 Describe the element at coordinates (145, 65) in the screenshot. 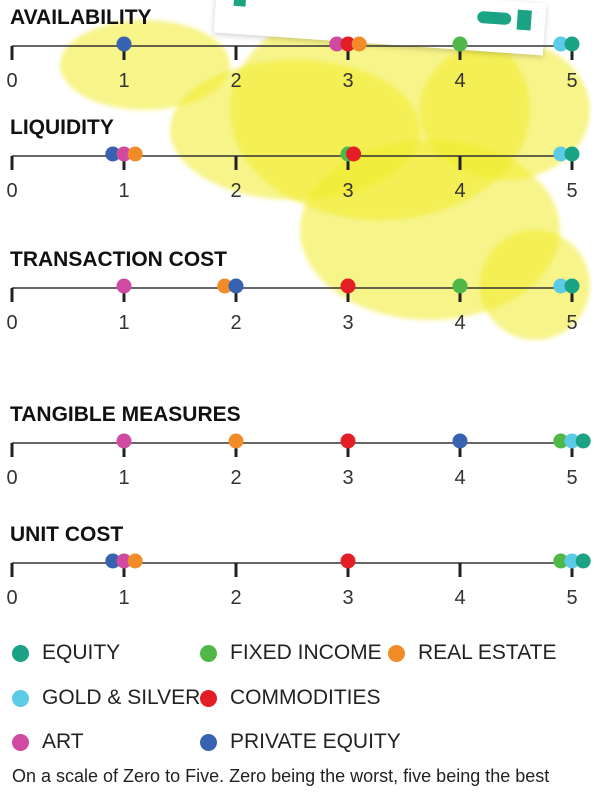

I see `paint-splash` at that location.